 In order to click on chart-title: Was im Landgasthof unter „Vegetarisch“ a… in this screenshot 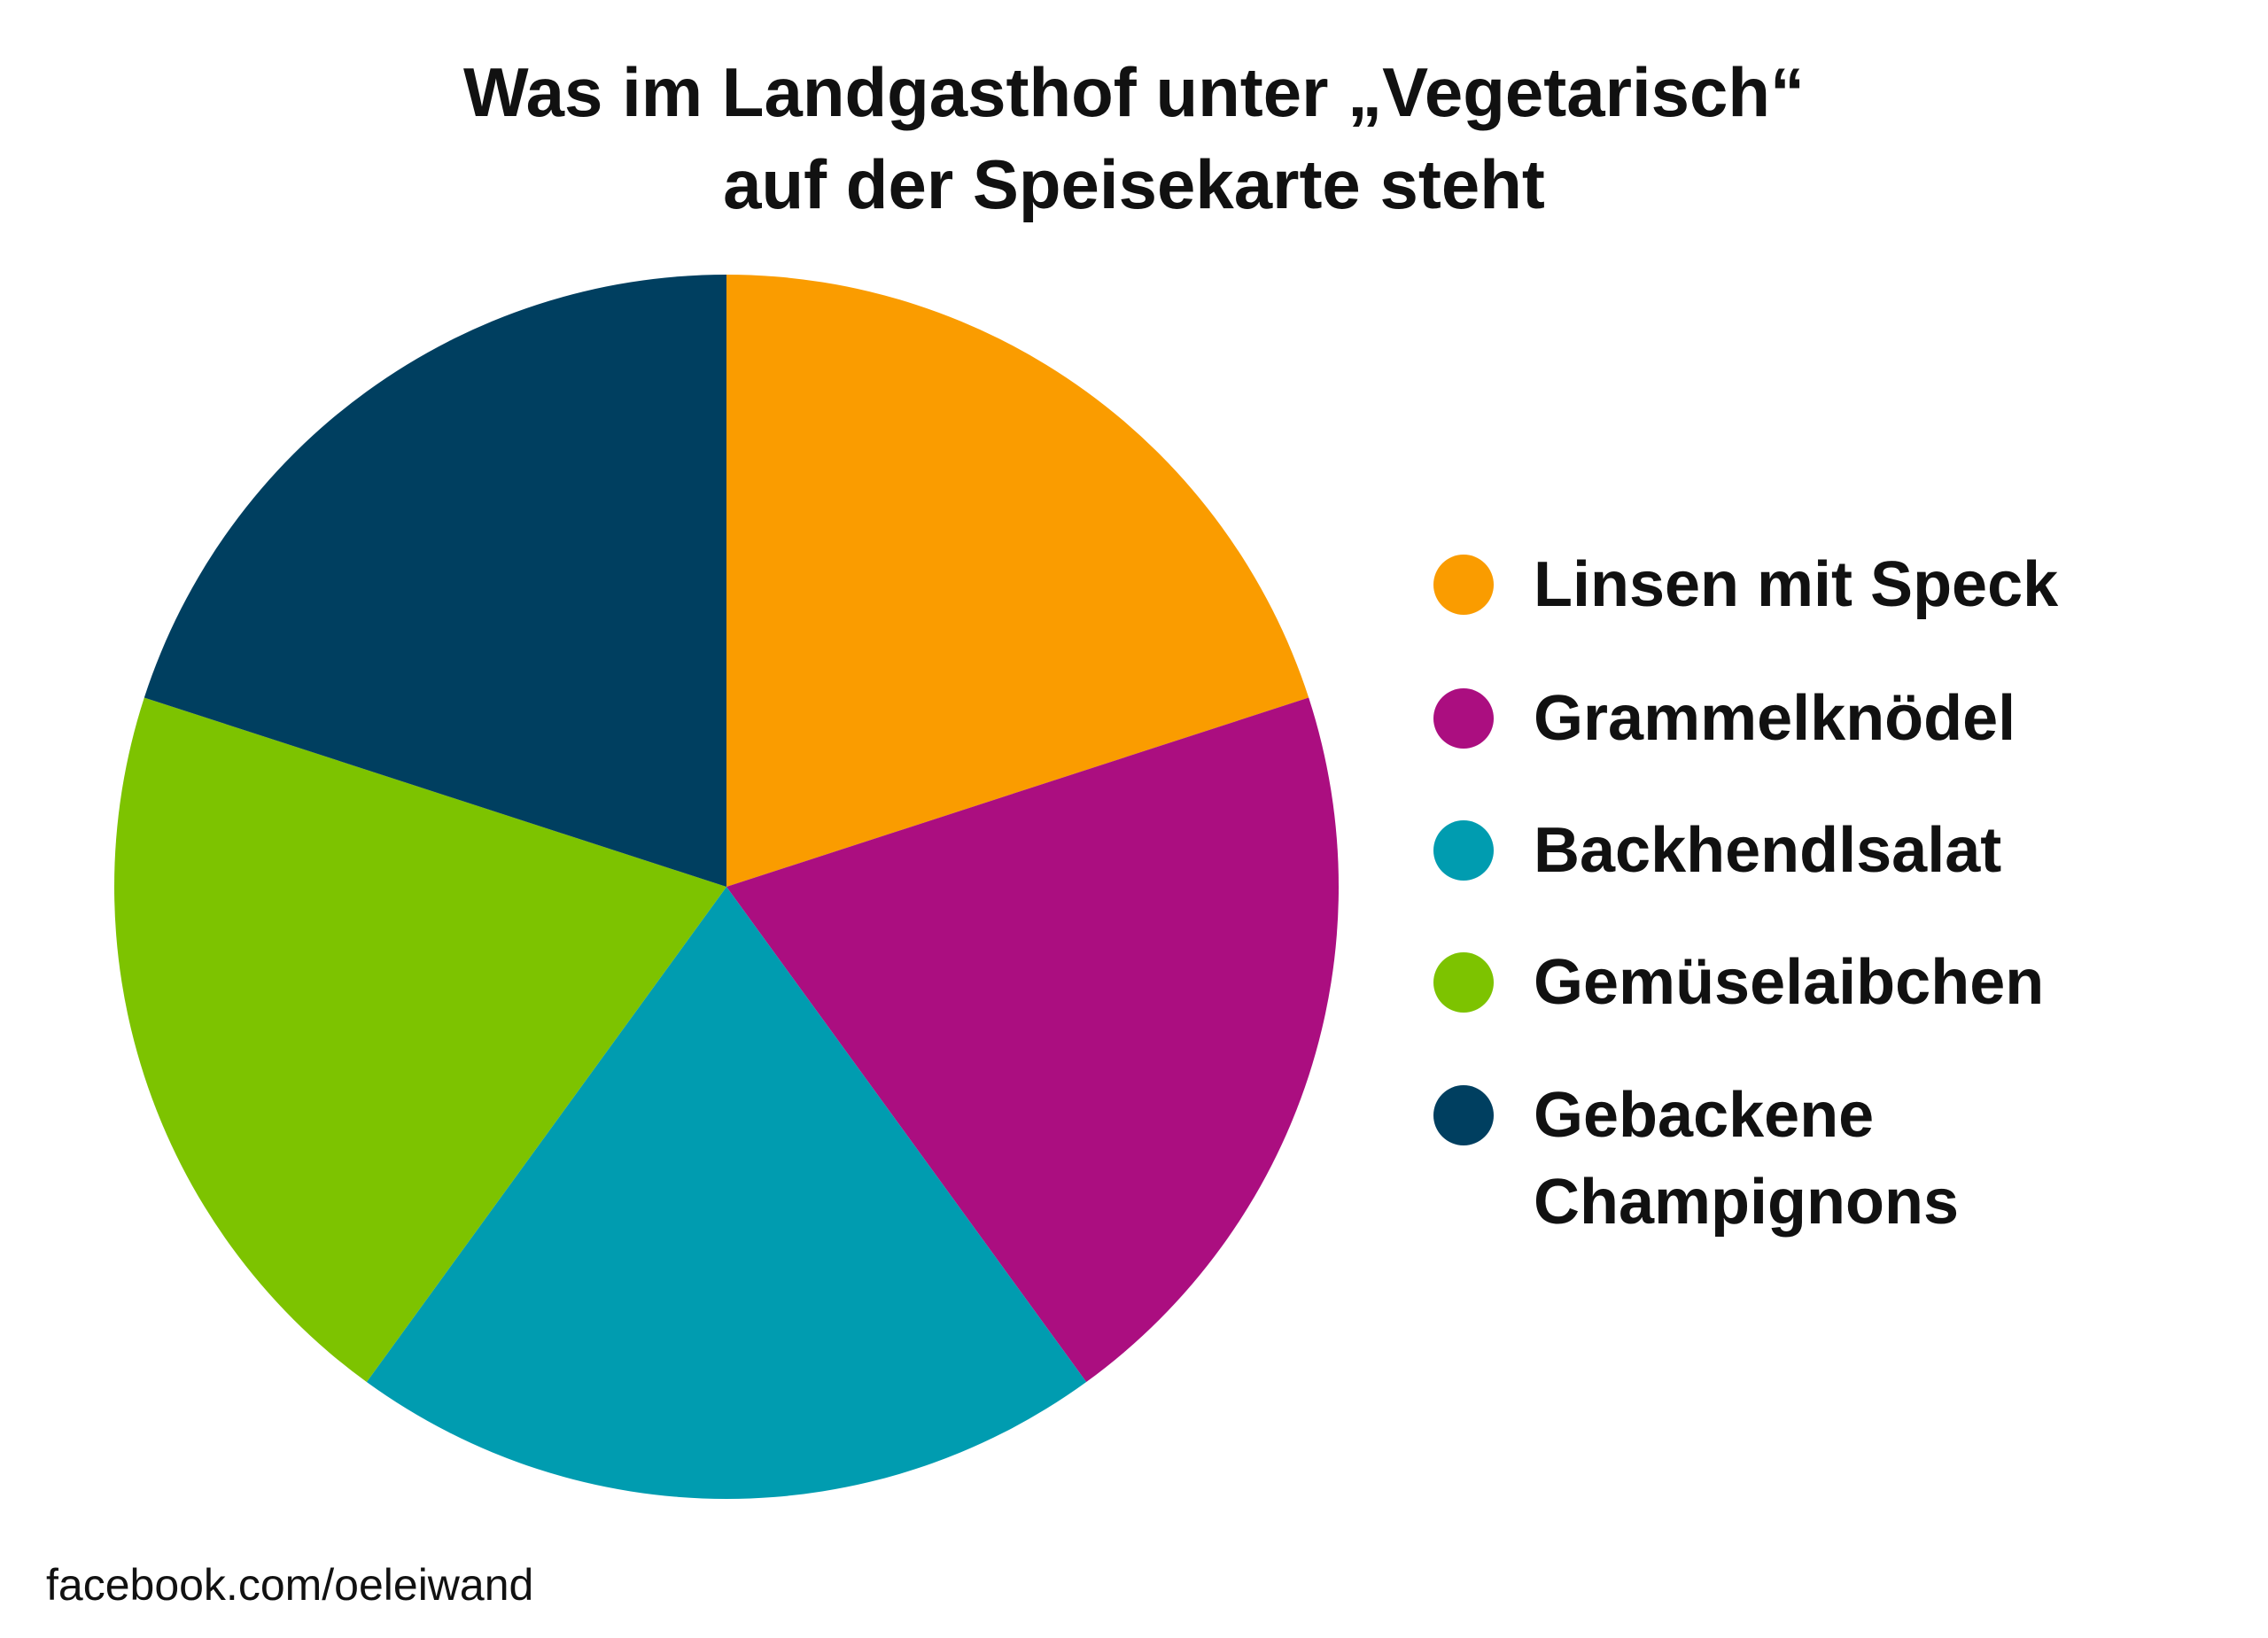, I will do `click(1134, 138)`.